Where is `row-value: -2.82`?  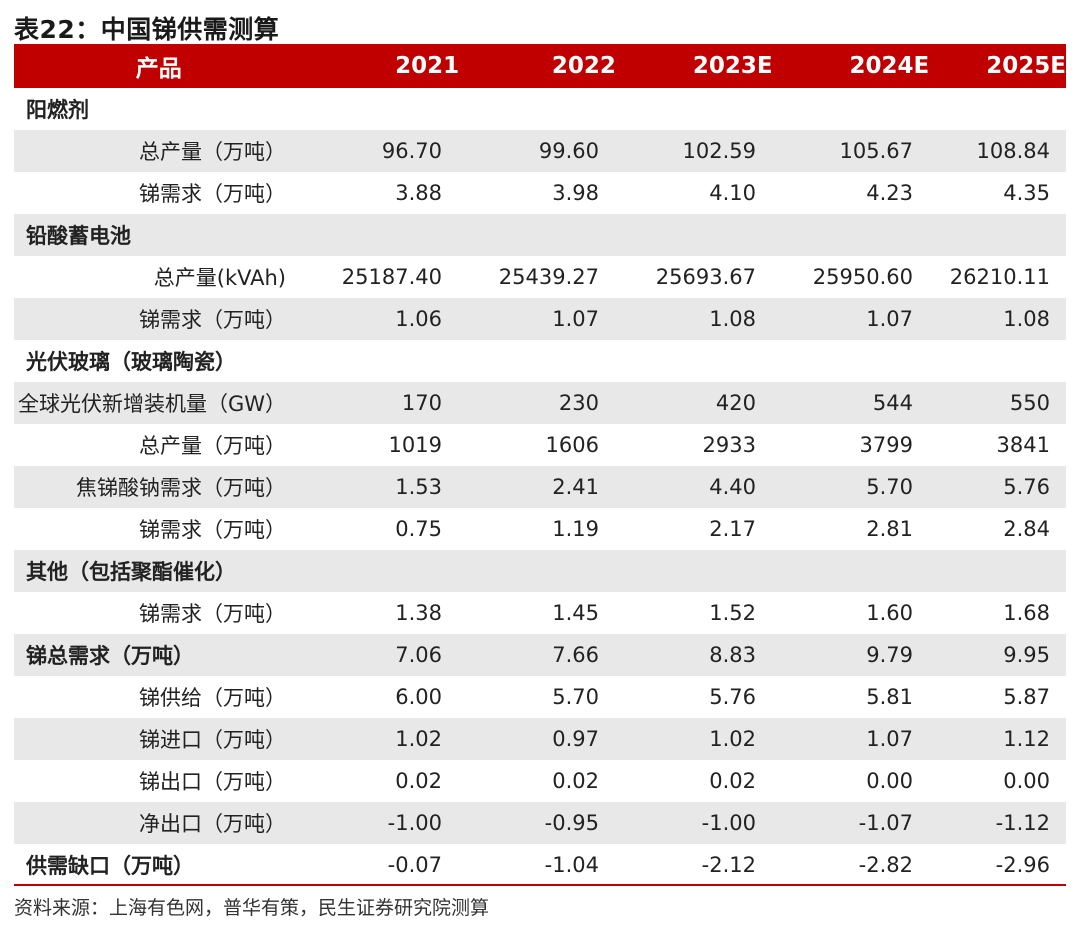 row-value: -2.82 is located at coordinates (885, 865).